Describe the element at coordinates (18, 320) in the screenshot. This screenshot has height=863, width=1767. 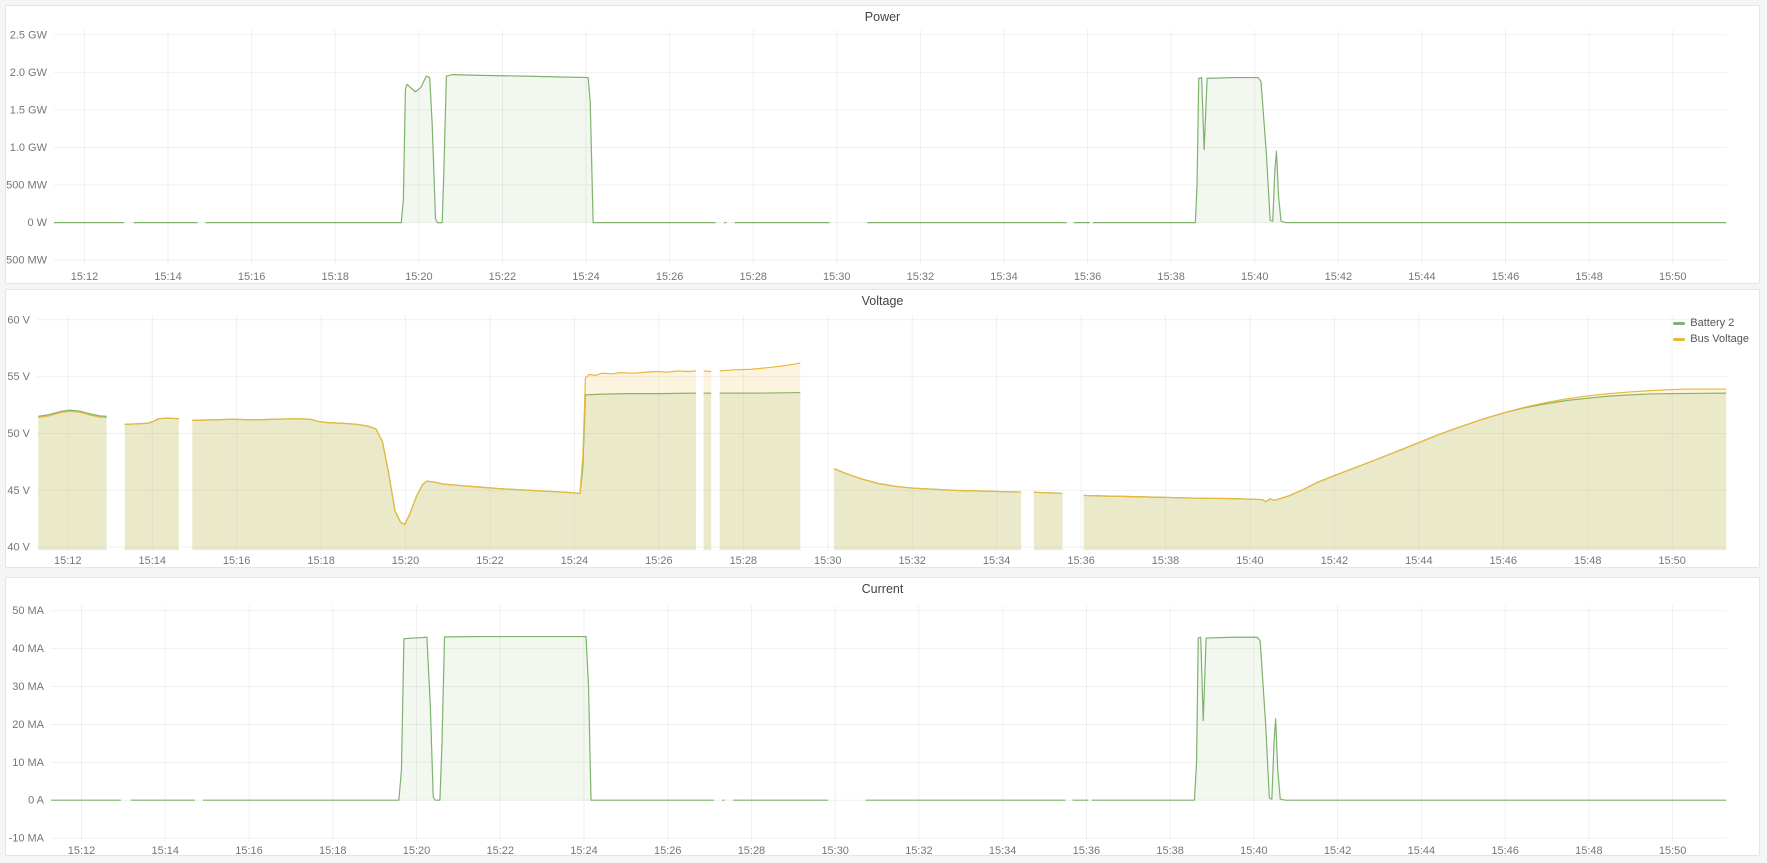
I see `svg-text: 60 V` at that location.